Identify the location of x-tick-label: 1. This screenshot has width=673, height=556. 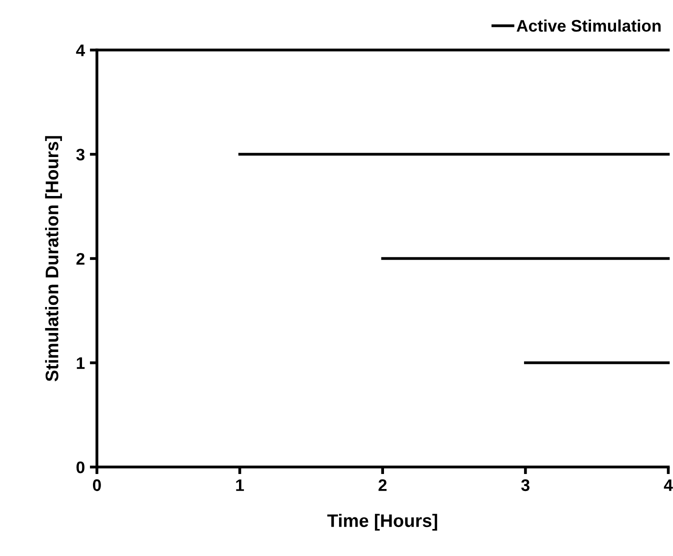
(240, 485).